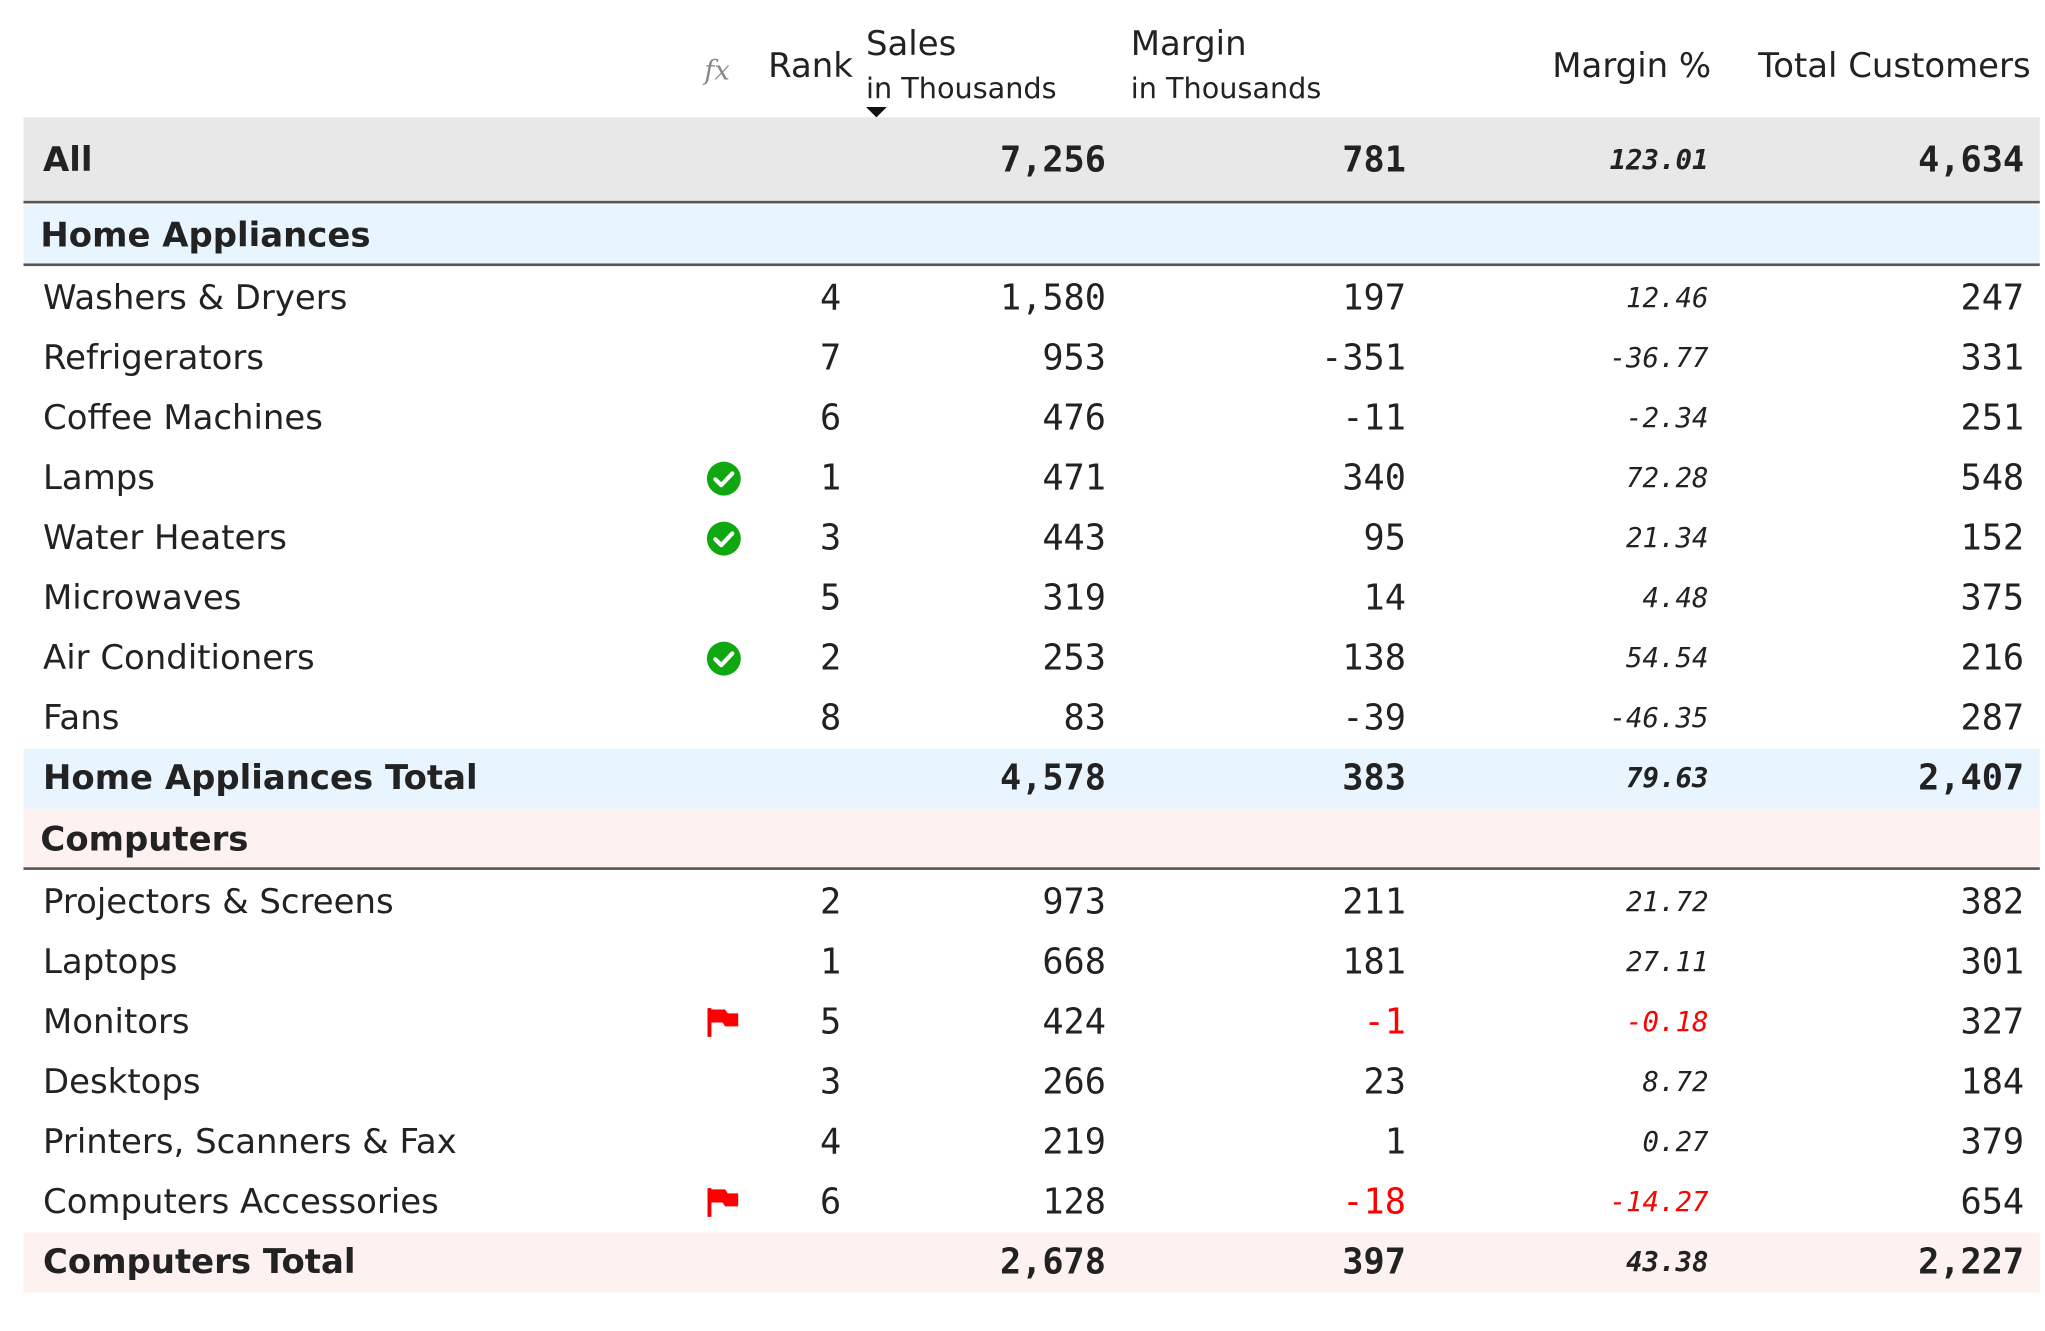 This screenshot has height=1331, width=2045. Describe the element at coordinates (1992, 658) in the screenshot. I see `customers-cell: 216` at that location.